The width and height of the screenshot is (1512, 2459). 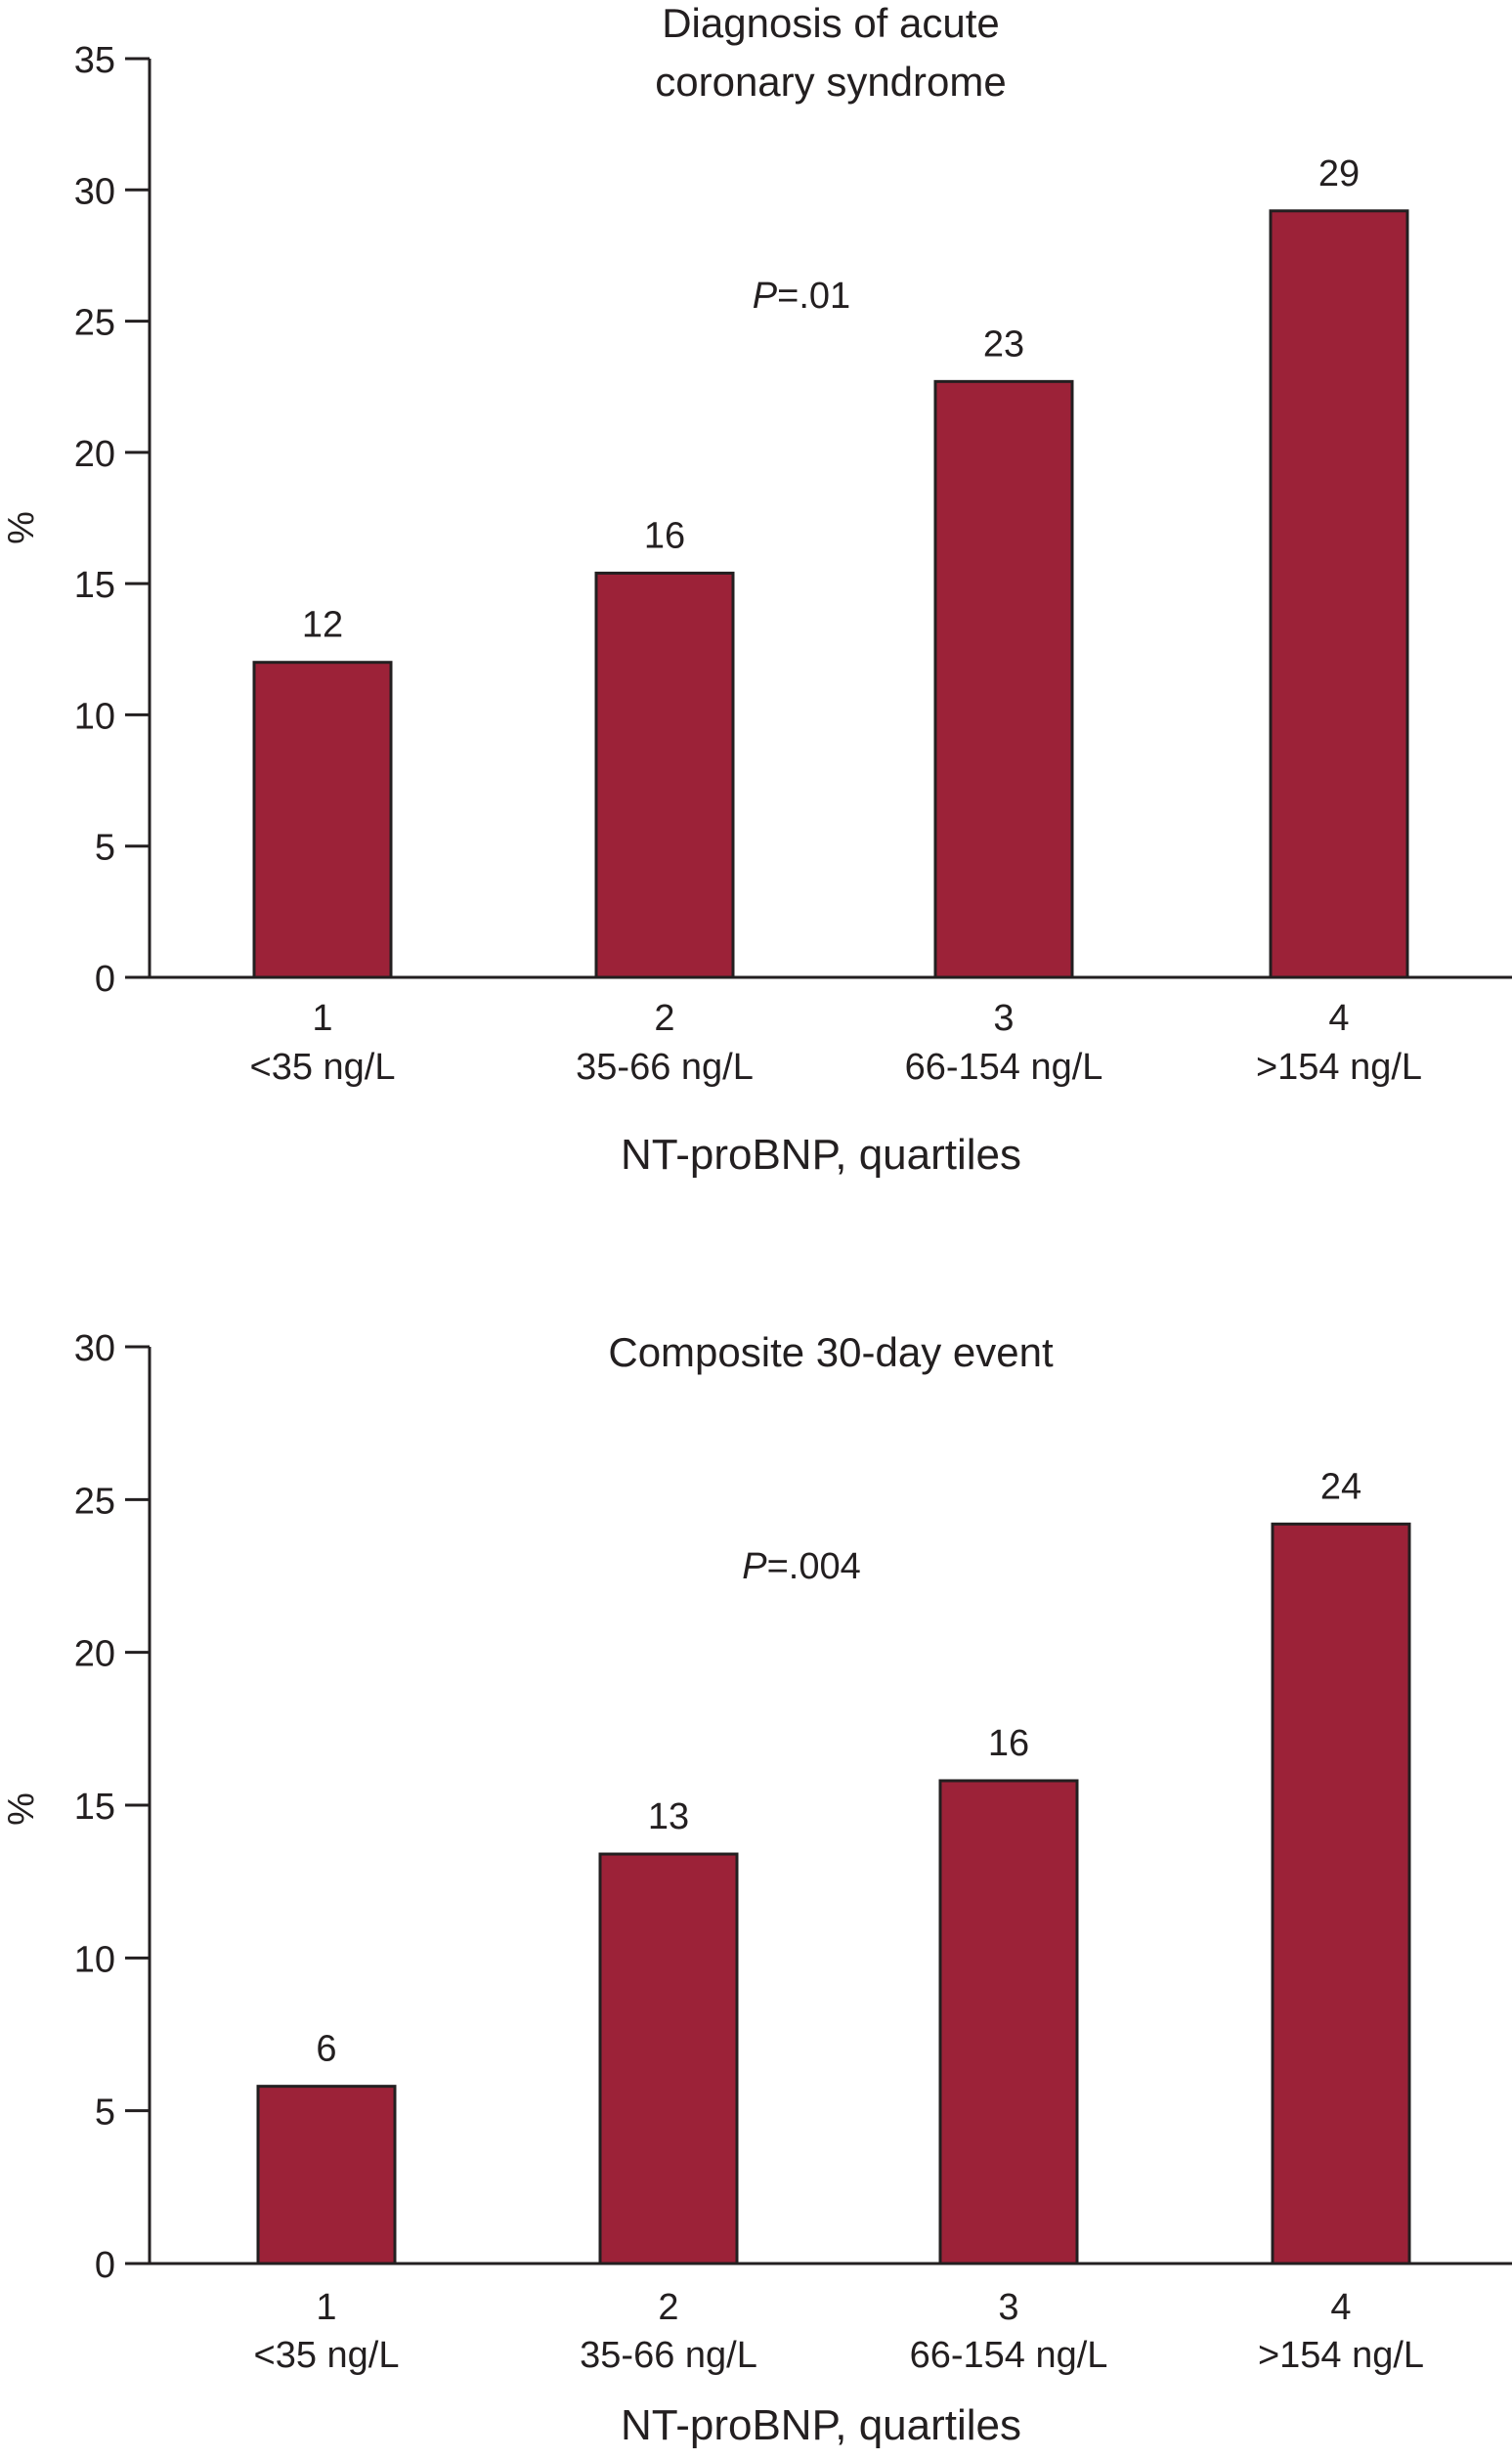 I want to click on p-value-annotation: P=.004, so click(x=801, y=1566).